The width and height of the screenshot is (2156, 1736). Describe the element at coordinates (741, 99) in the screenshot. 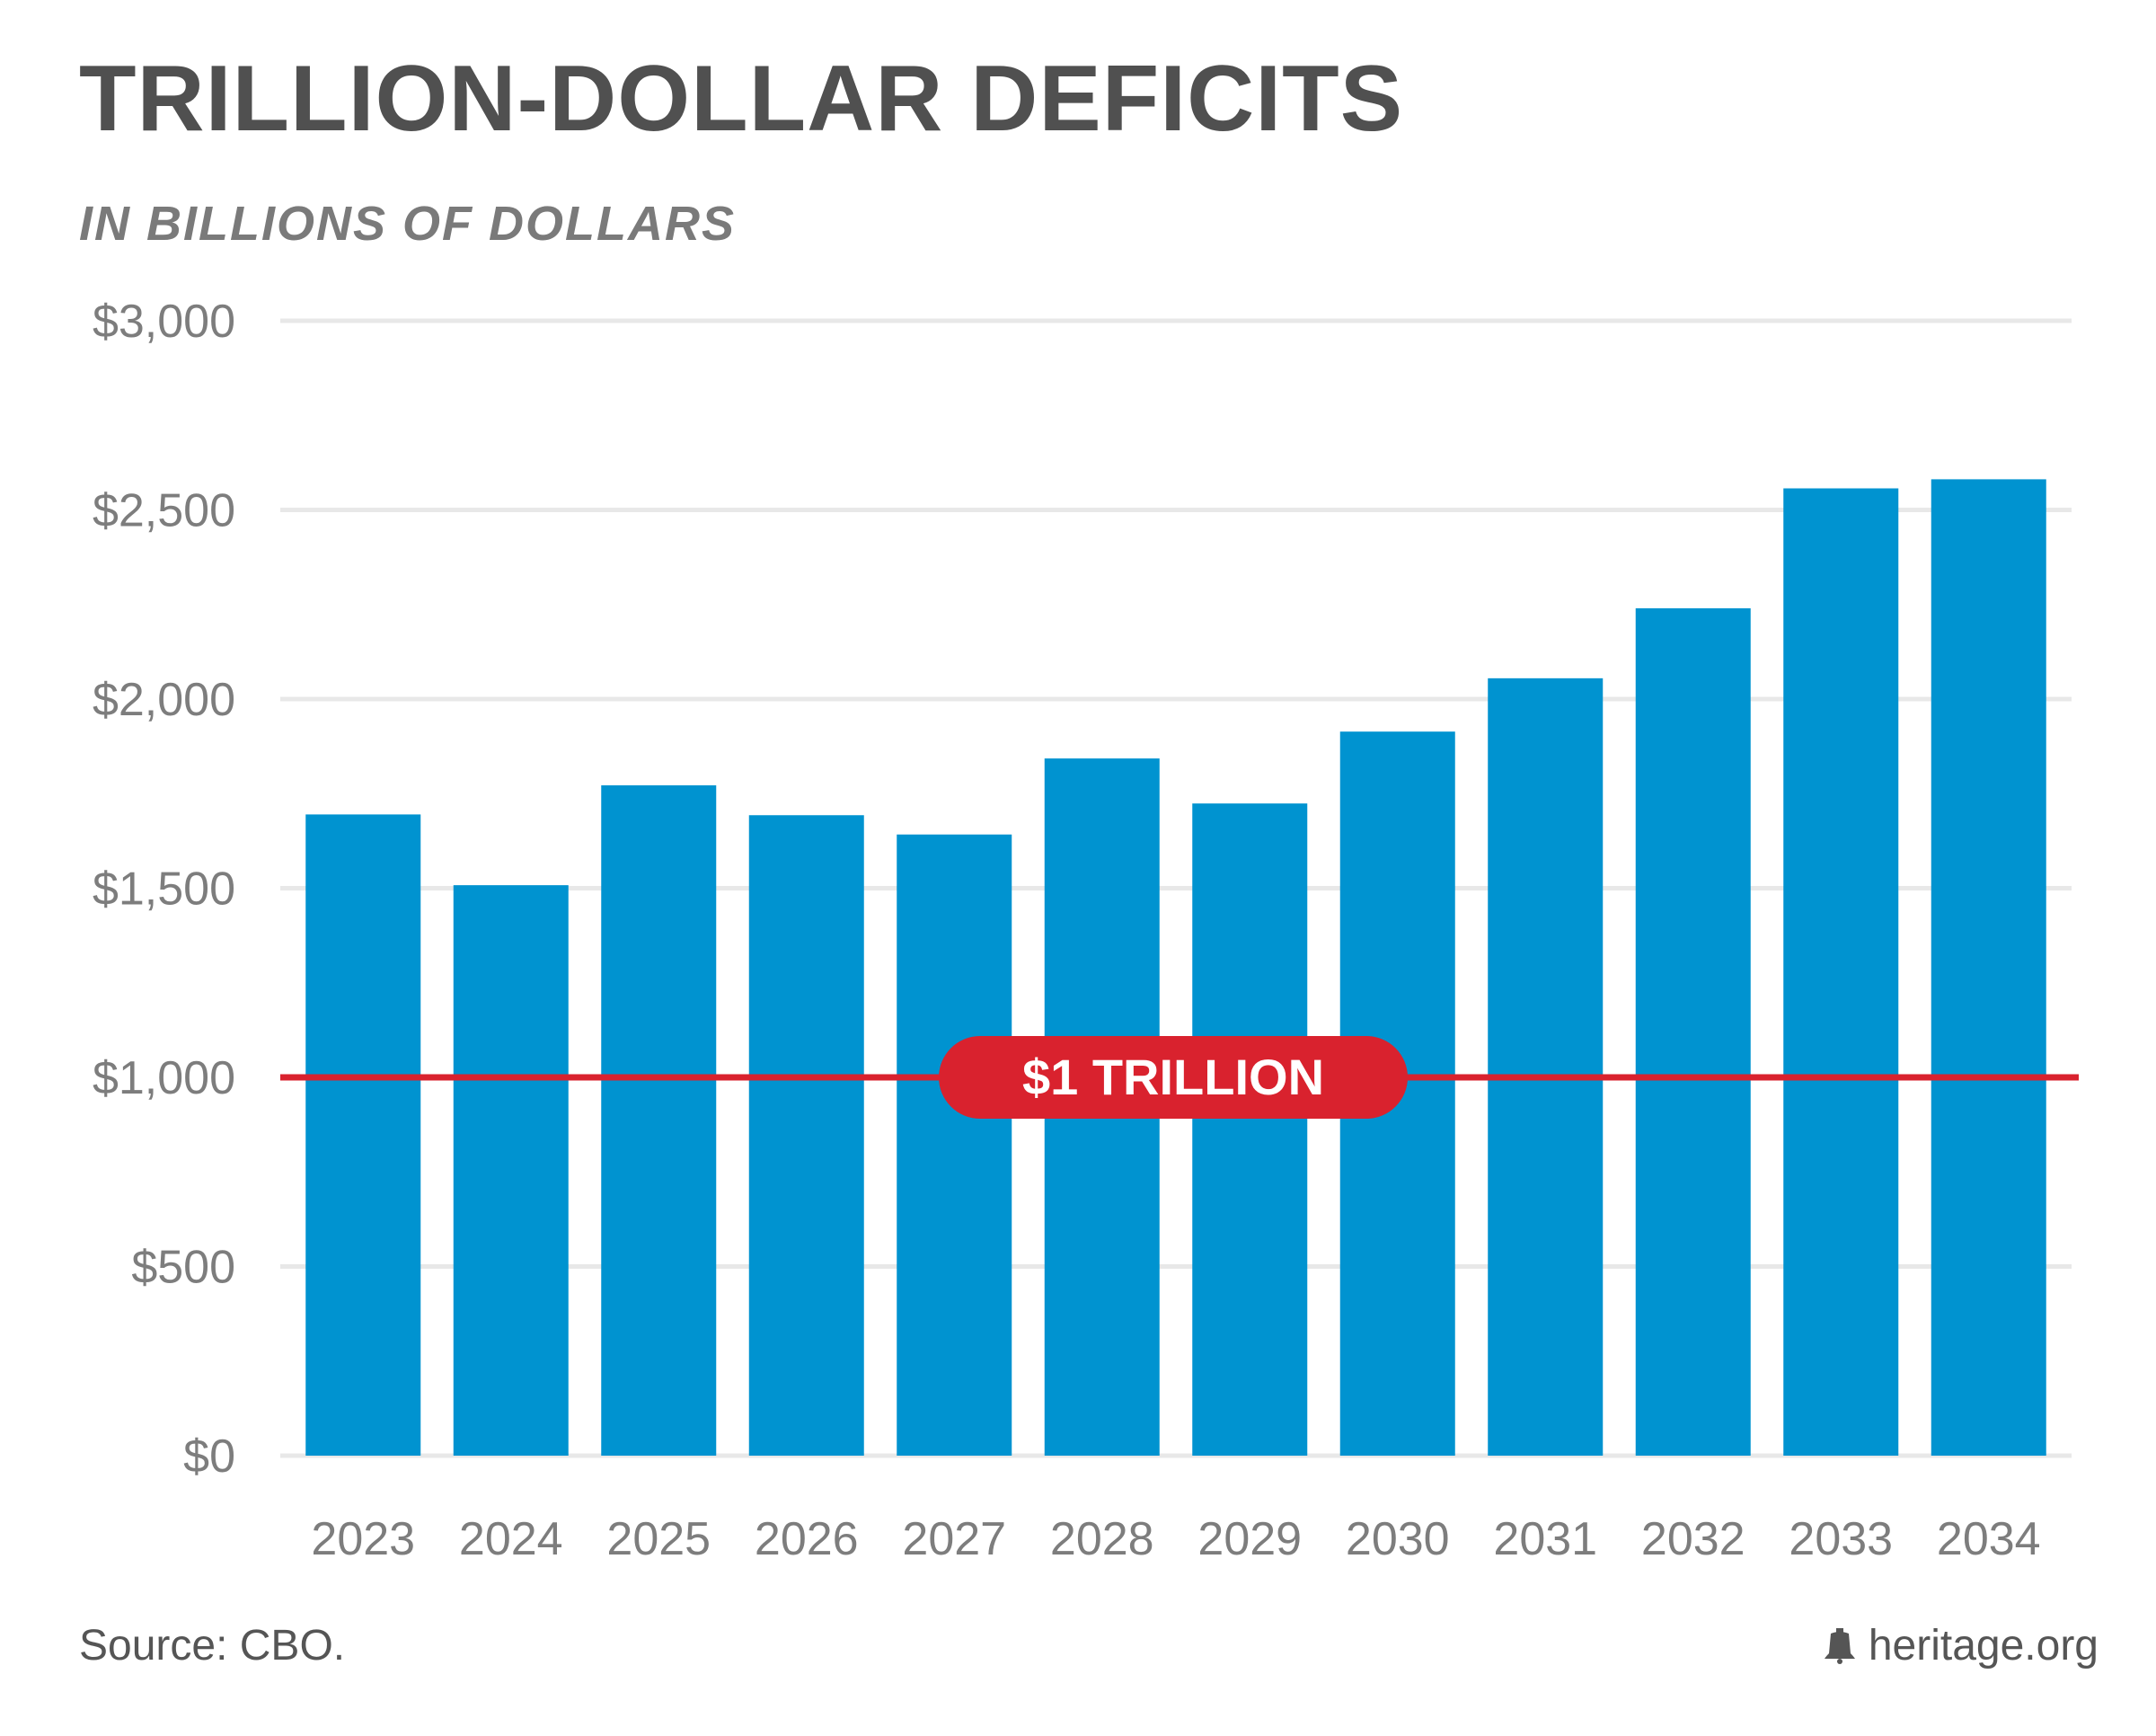

I see `chart-title: TRILLION-DOLLAR DEFICITS` at that location.